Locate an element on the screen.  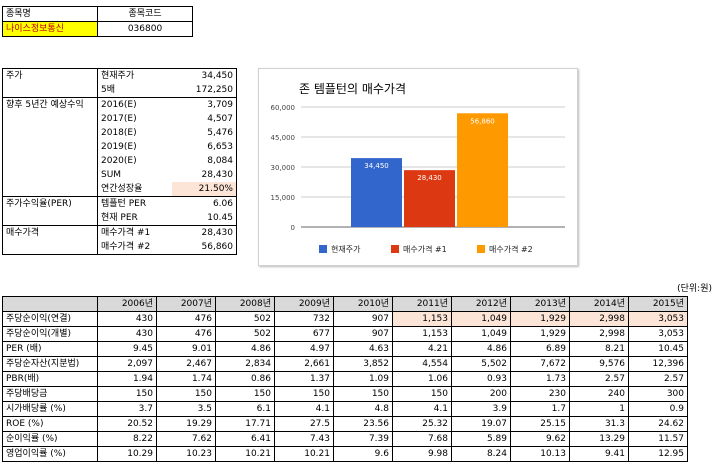
summary-item-label: SUM is located at coordinates (135, 175).